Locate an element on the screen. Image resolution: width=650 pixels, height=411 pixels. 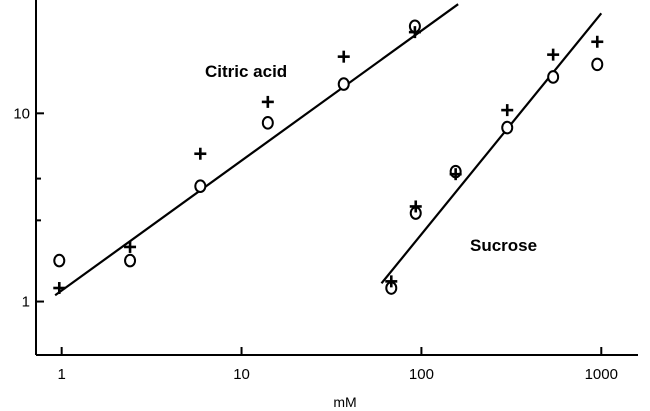
series-label-sucrose: Sucrose is located at coordinates (503, 245).